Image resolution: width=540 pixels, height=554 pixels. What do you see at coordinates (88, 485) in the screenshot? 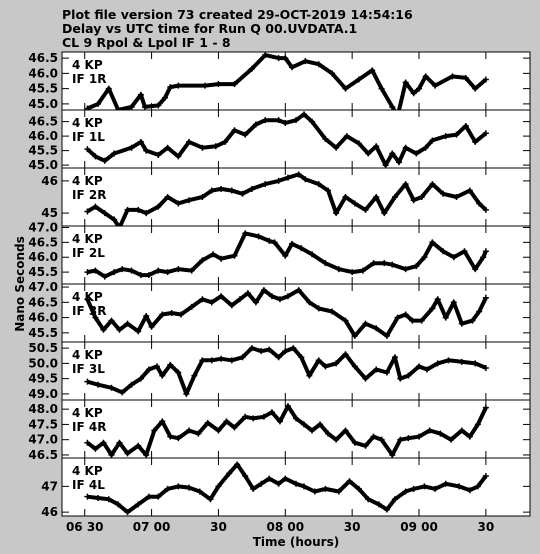
I see `panel-if-label: IF 4L` at bounding box center [88, 485].